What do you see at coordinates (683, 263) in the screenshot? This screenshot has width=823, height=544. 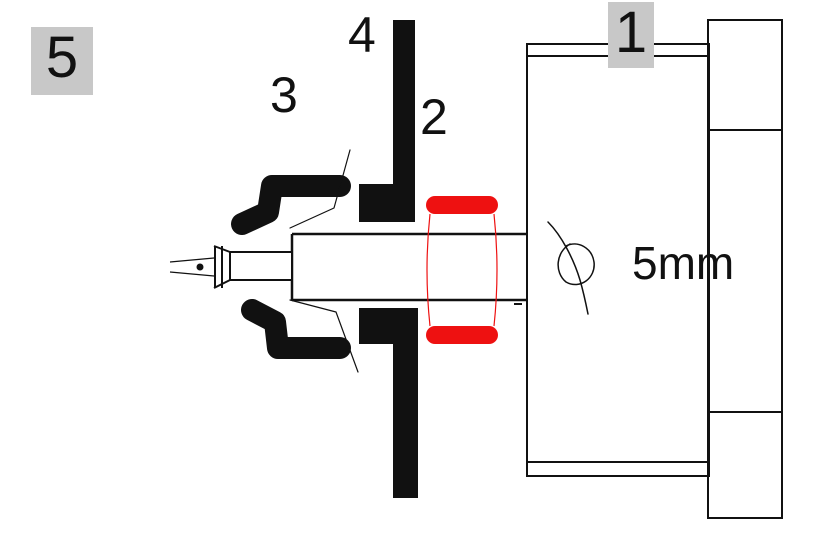 I see `dimension-label: 5mm` at bounding box center [683, 263].